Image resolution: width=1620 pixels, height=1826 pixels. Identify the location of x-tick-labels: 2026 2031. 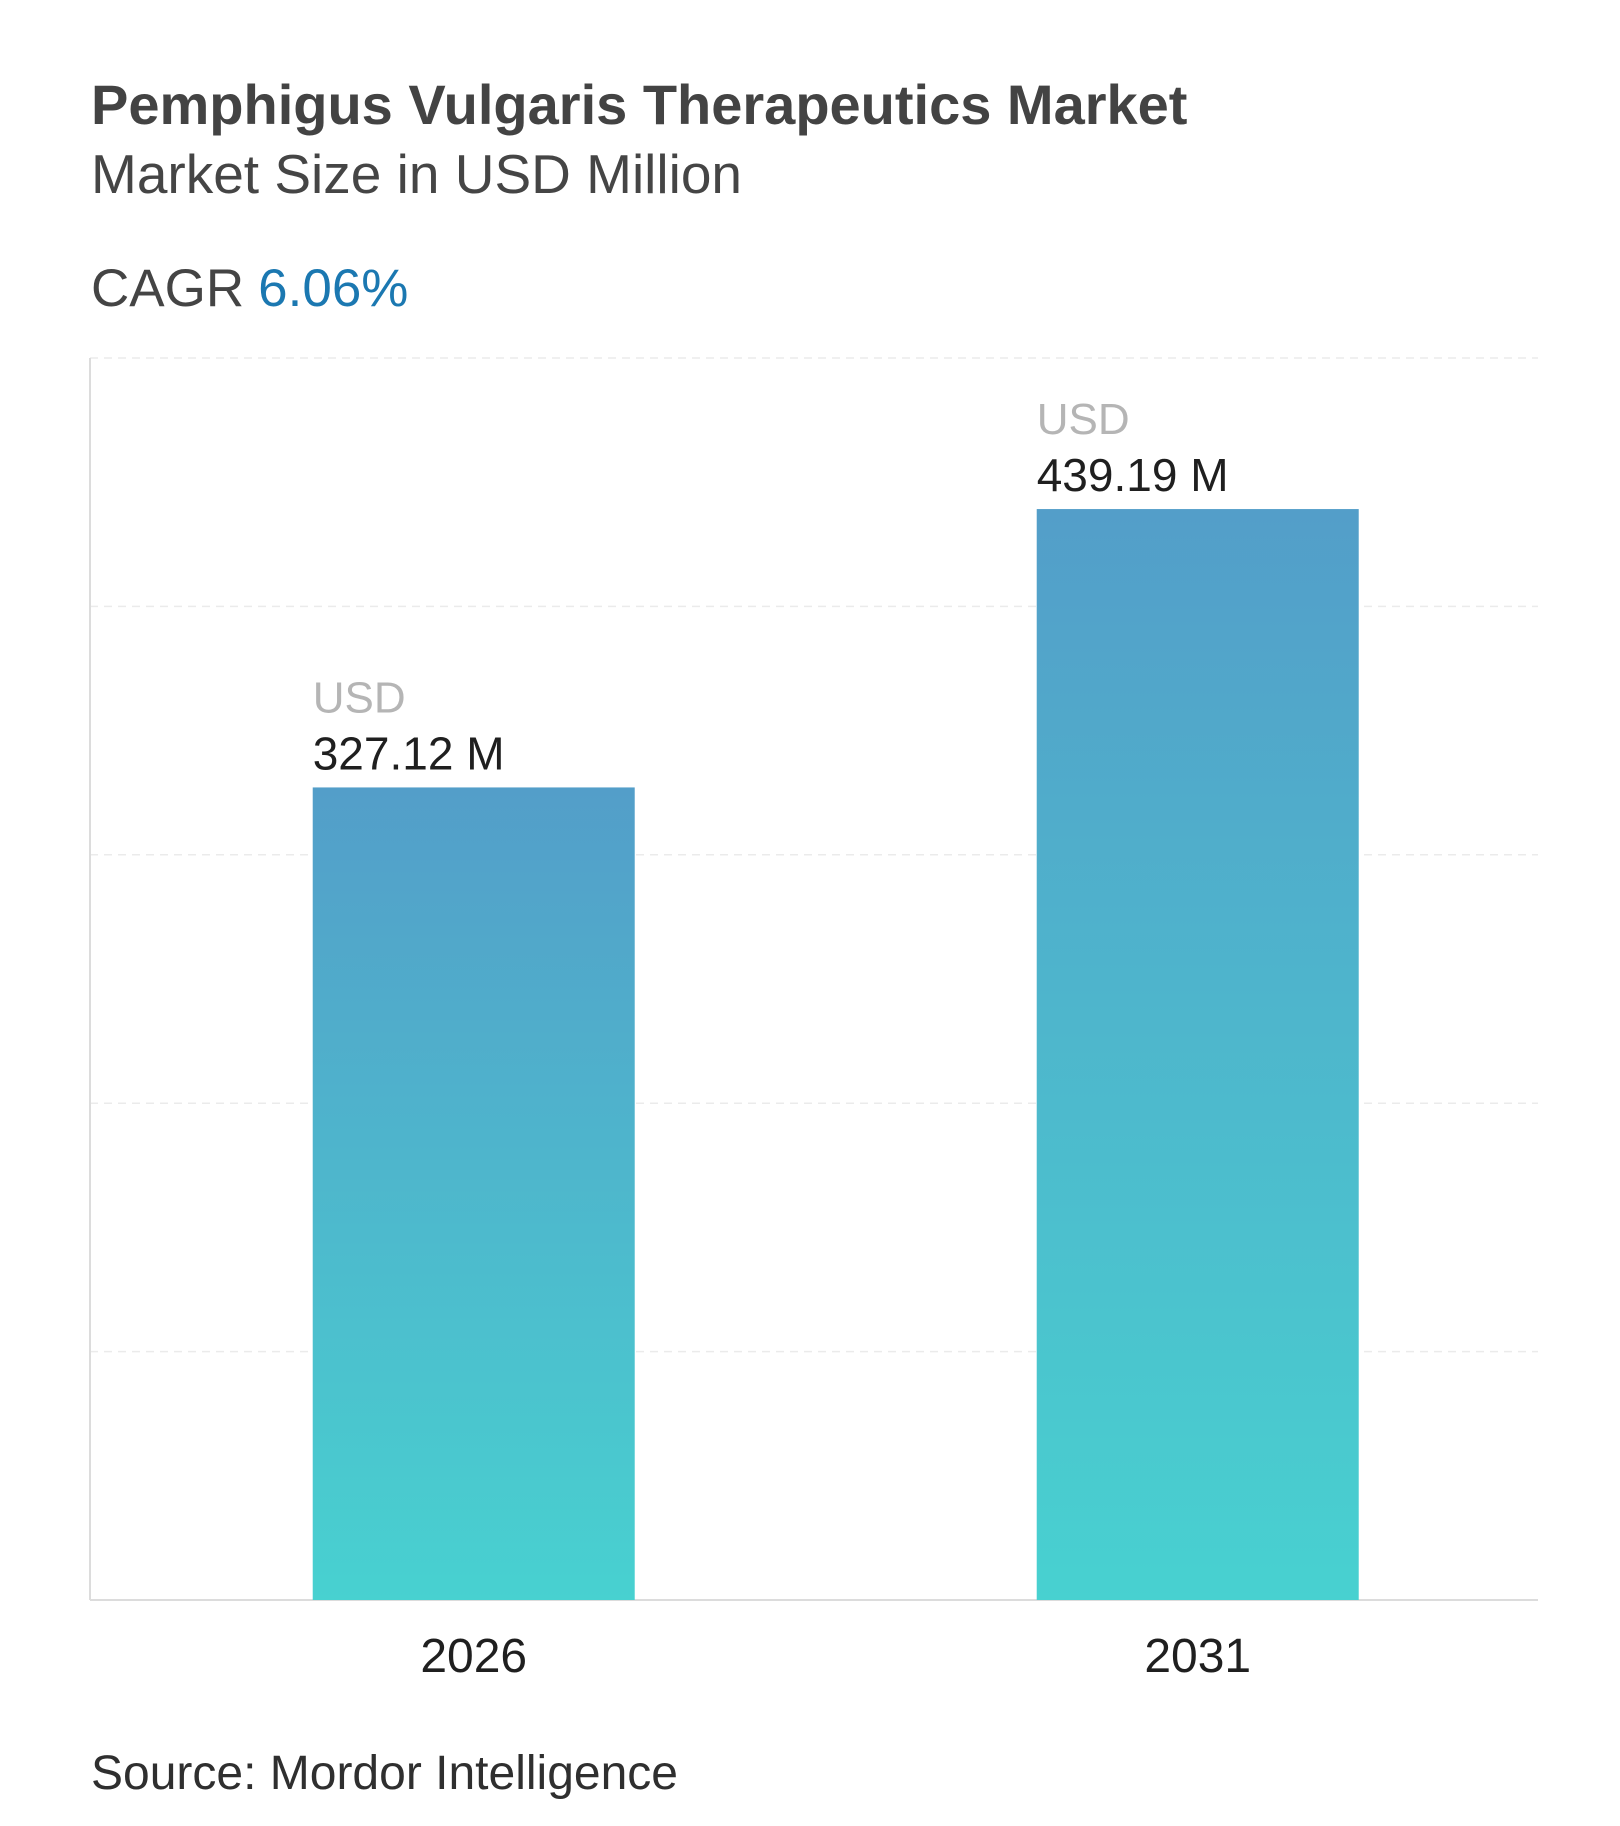
(835, 1656).